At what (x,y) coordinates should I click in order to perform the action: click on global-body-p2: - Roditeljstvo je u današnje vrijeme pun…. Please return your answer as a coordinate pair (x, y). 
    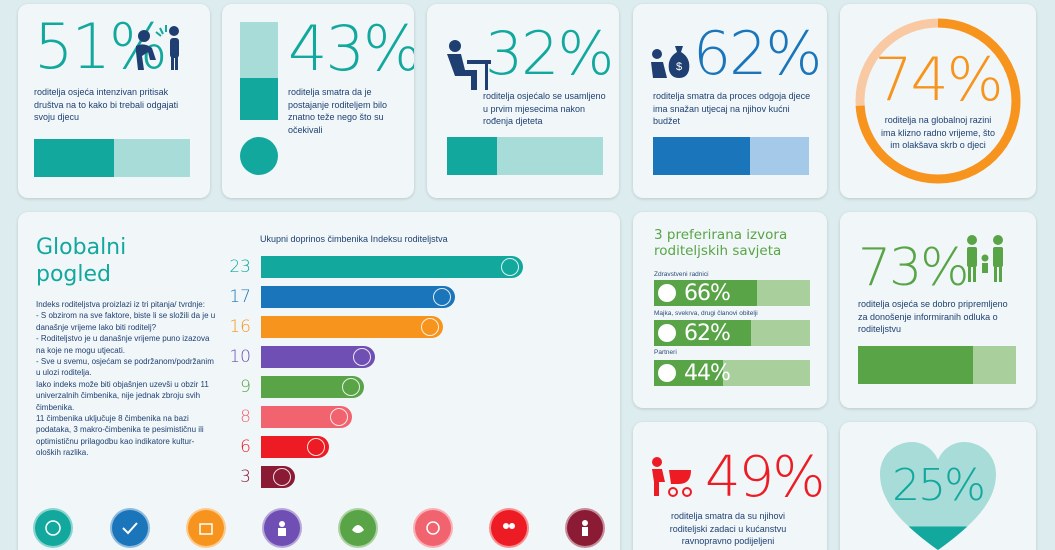
    Looking at the image, I should click on (123, 344).